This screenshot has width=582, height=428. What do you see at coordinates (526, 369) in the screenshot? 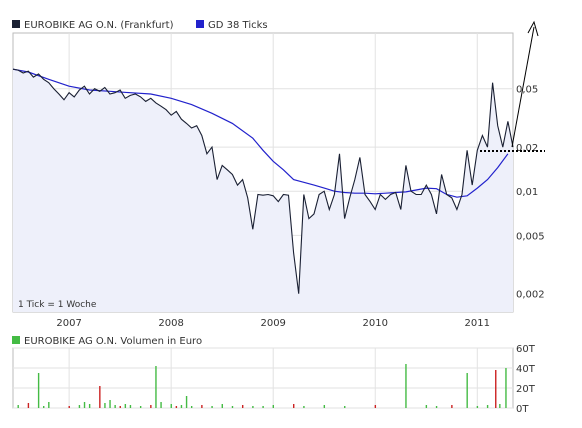
I see `volume-y-tick-label: 40T` at bounding box center [526, 369].